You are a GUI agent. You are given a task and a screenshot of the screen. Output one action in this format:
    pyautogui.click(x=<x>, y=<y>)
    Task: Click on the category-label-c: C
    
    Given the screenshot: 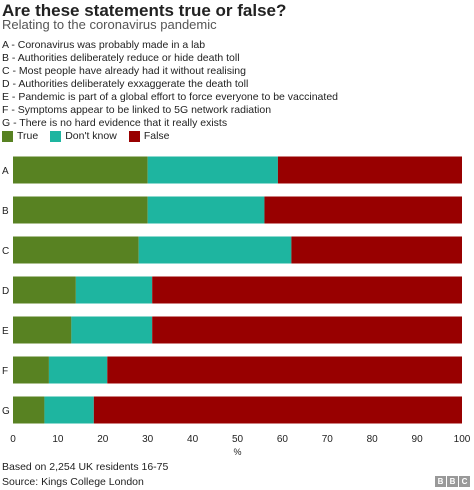 What is the action you would take?
    pyautogui.click(x=5, y=251)
    